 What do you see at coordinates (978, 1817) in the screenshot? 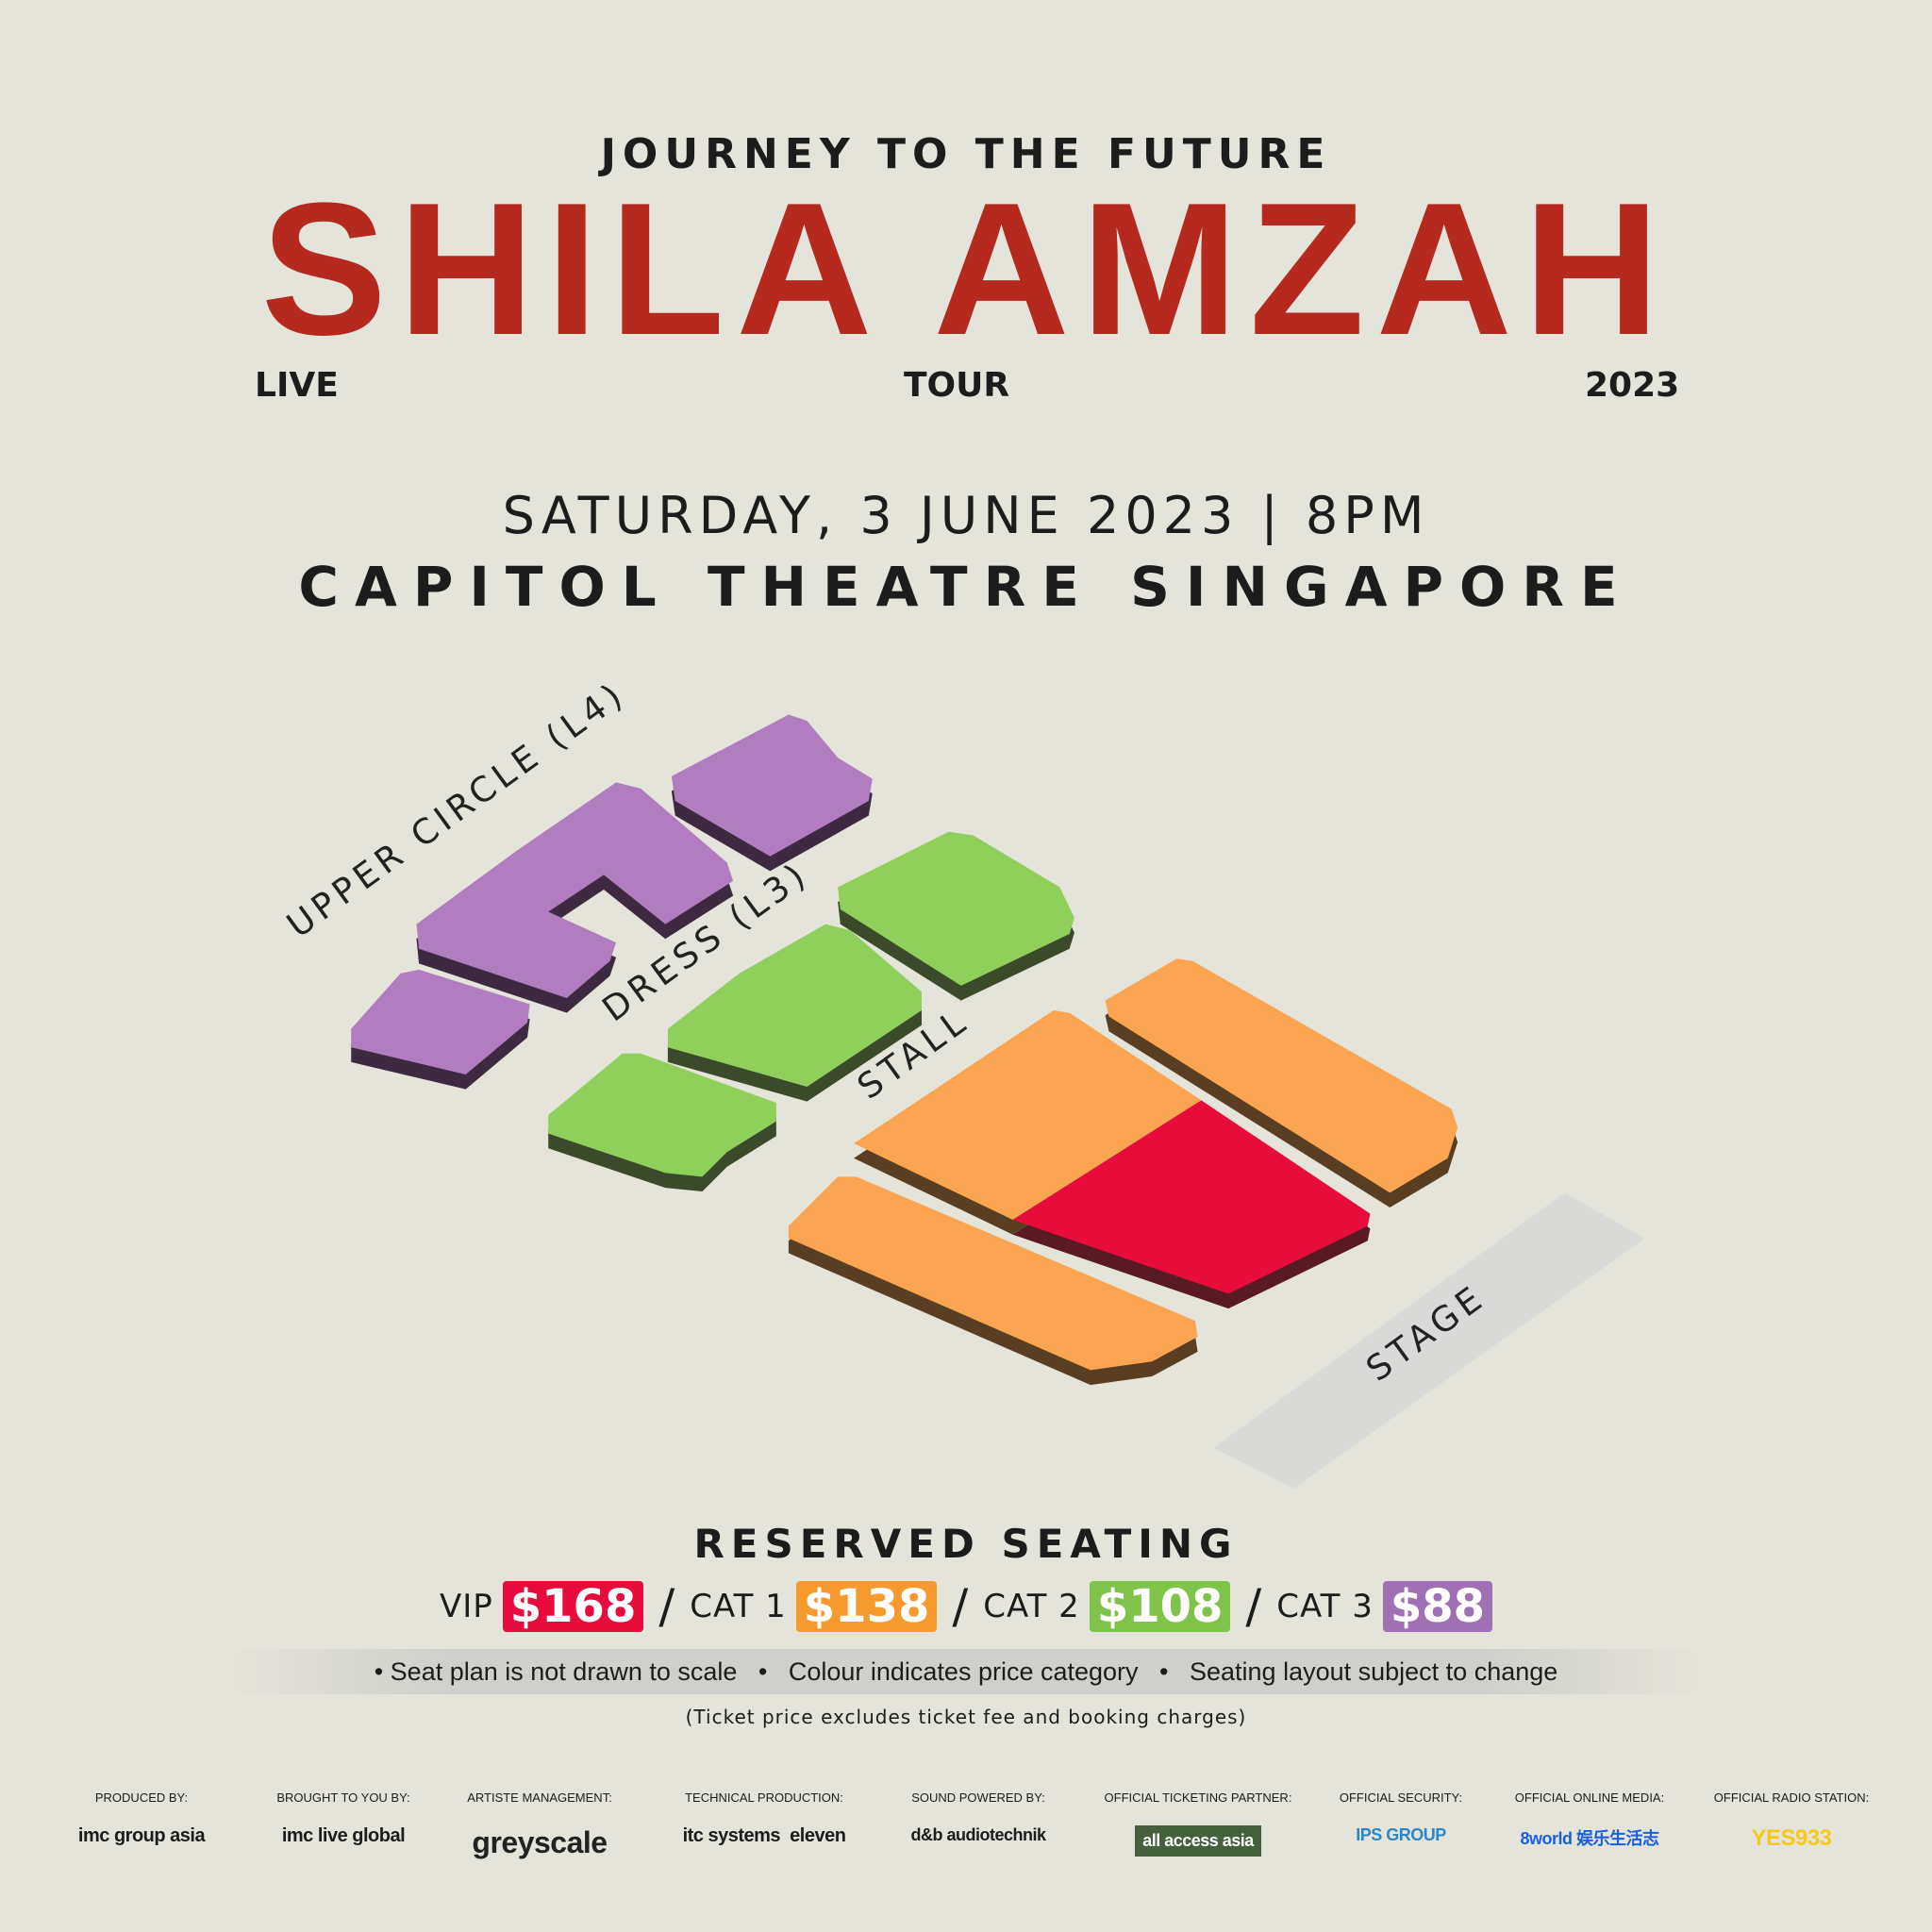
I see `sponsor: SOUND POWERED BY: d&b audiotechnik` at bounding box center [978, 1817].